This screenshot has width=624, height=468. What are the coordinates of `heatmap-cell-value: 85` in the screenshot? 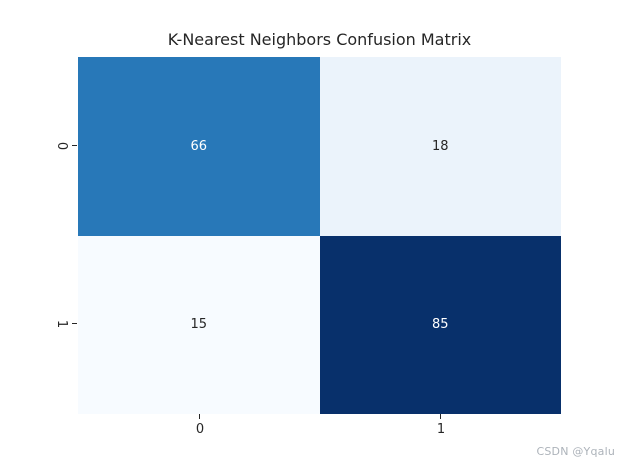 It's located at (440, 325).